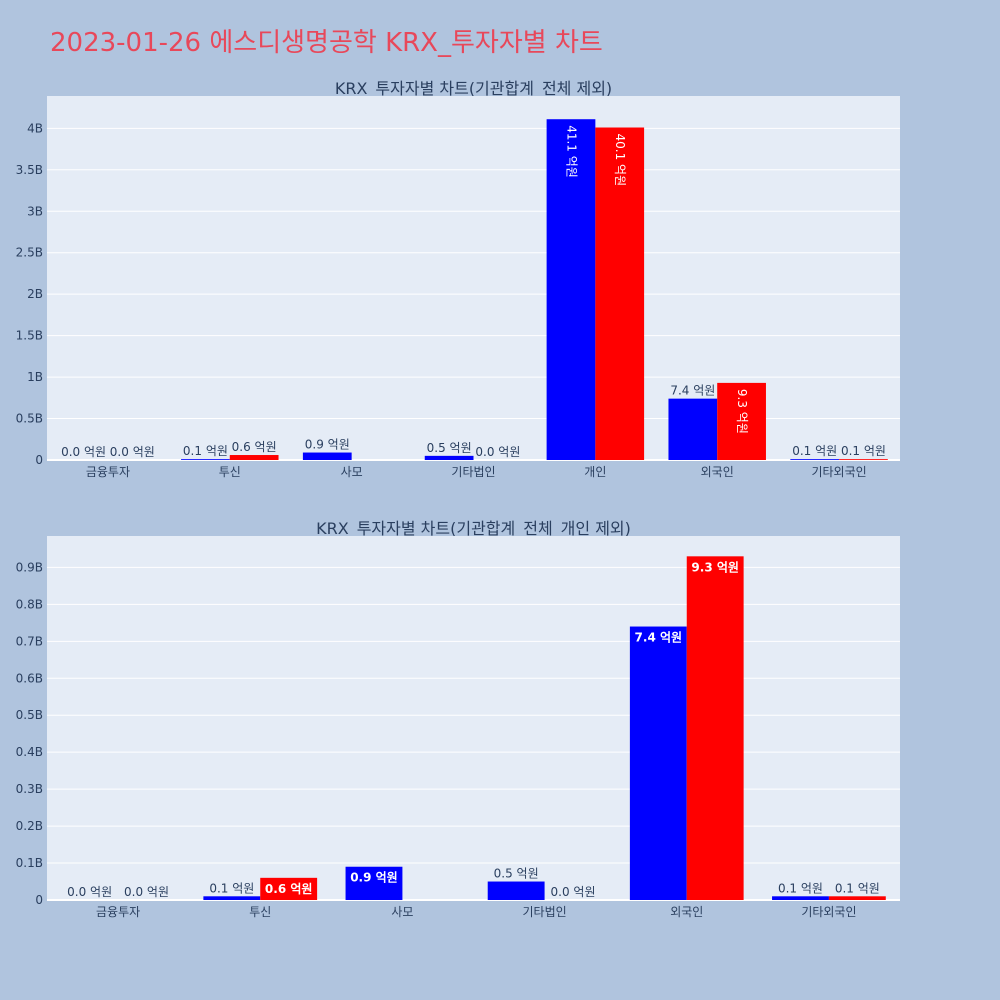 The height and width of the screenshot is (1000, 1000). Describe the element at coordinates (29, 604) in the screenshot. I see `y-tick-label: 0.8B` at that location.